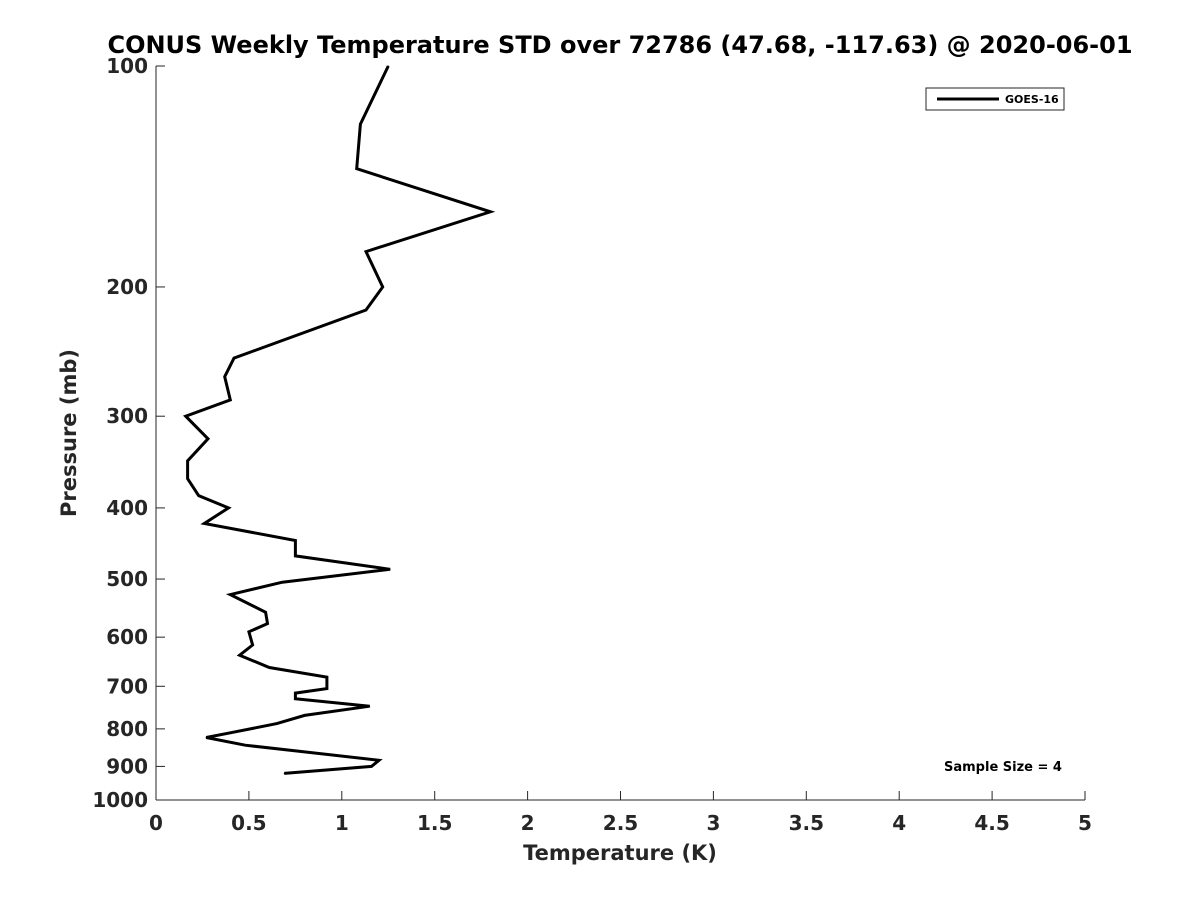 The image size is (1200, 900). I want to click on x-tick-label: 1.5, so click(434, 823).